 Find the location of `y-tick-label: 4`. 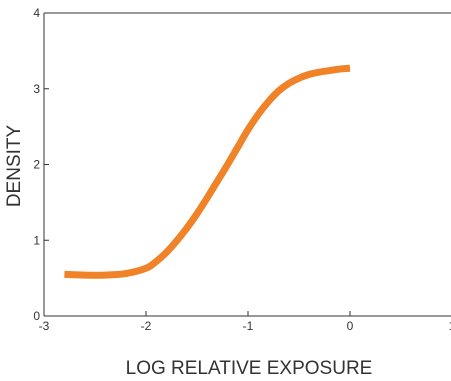

y-tick-label: 4 is located at coordinates (36, 13).